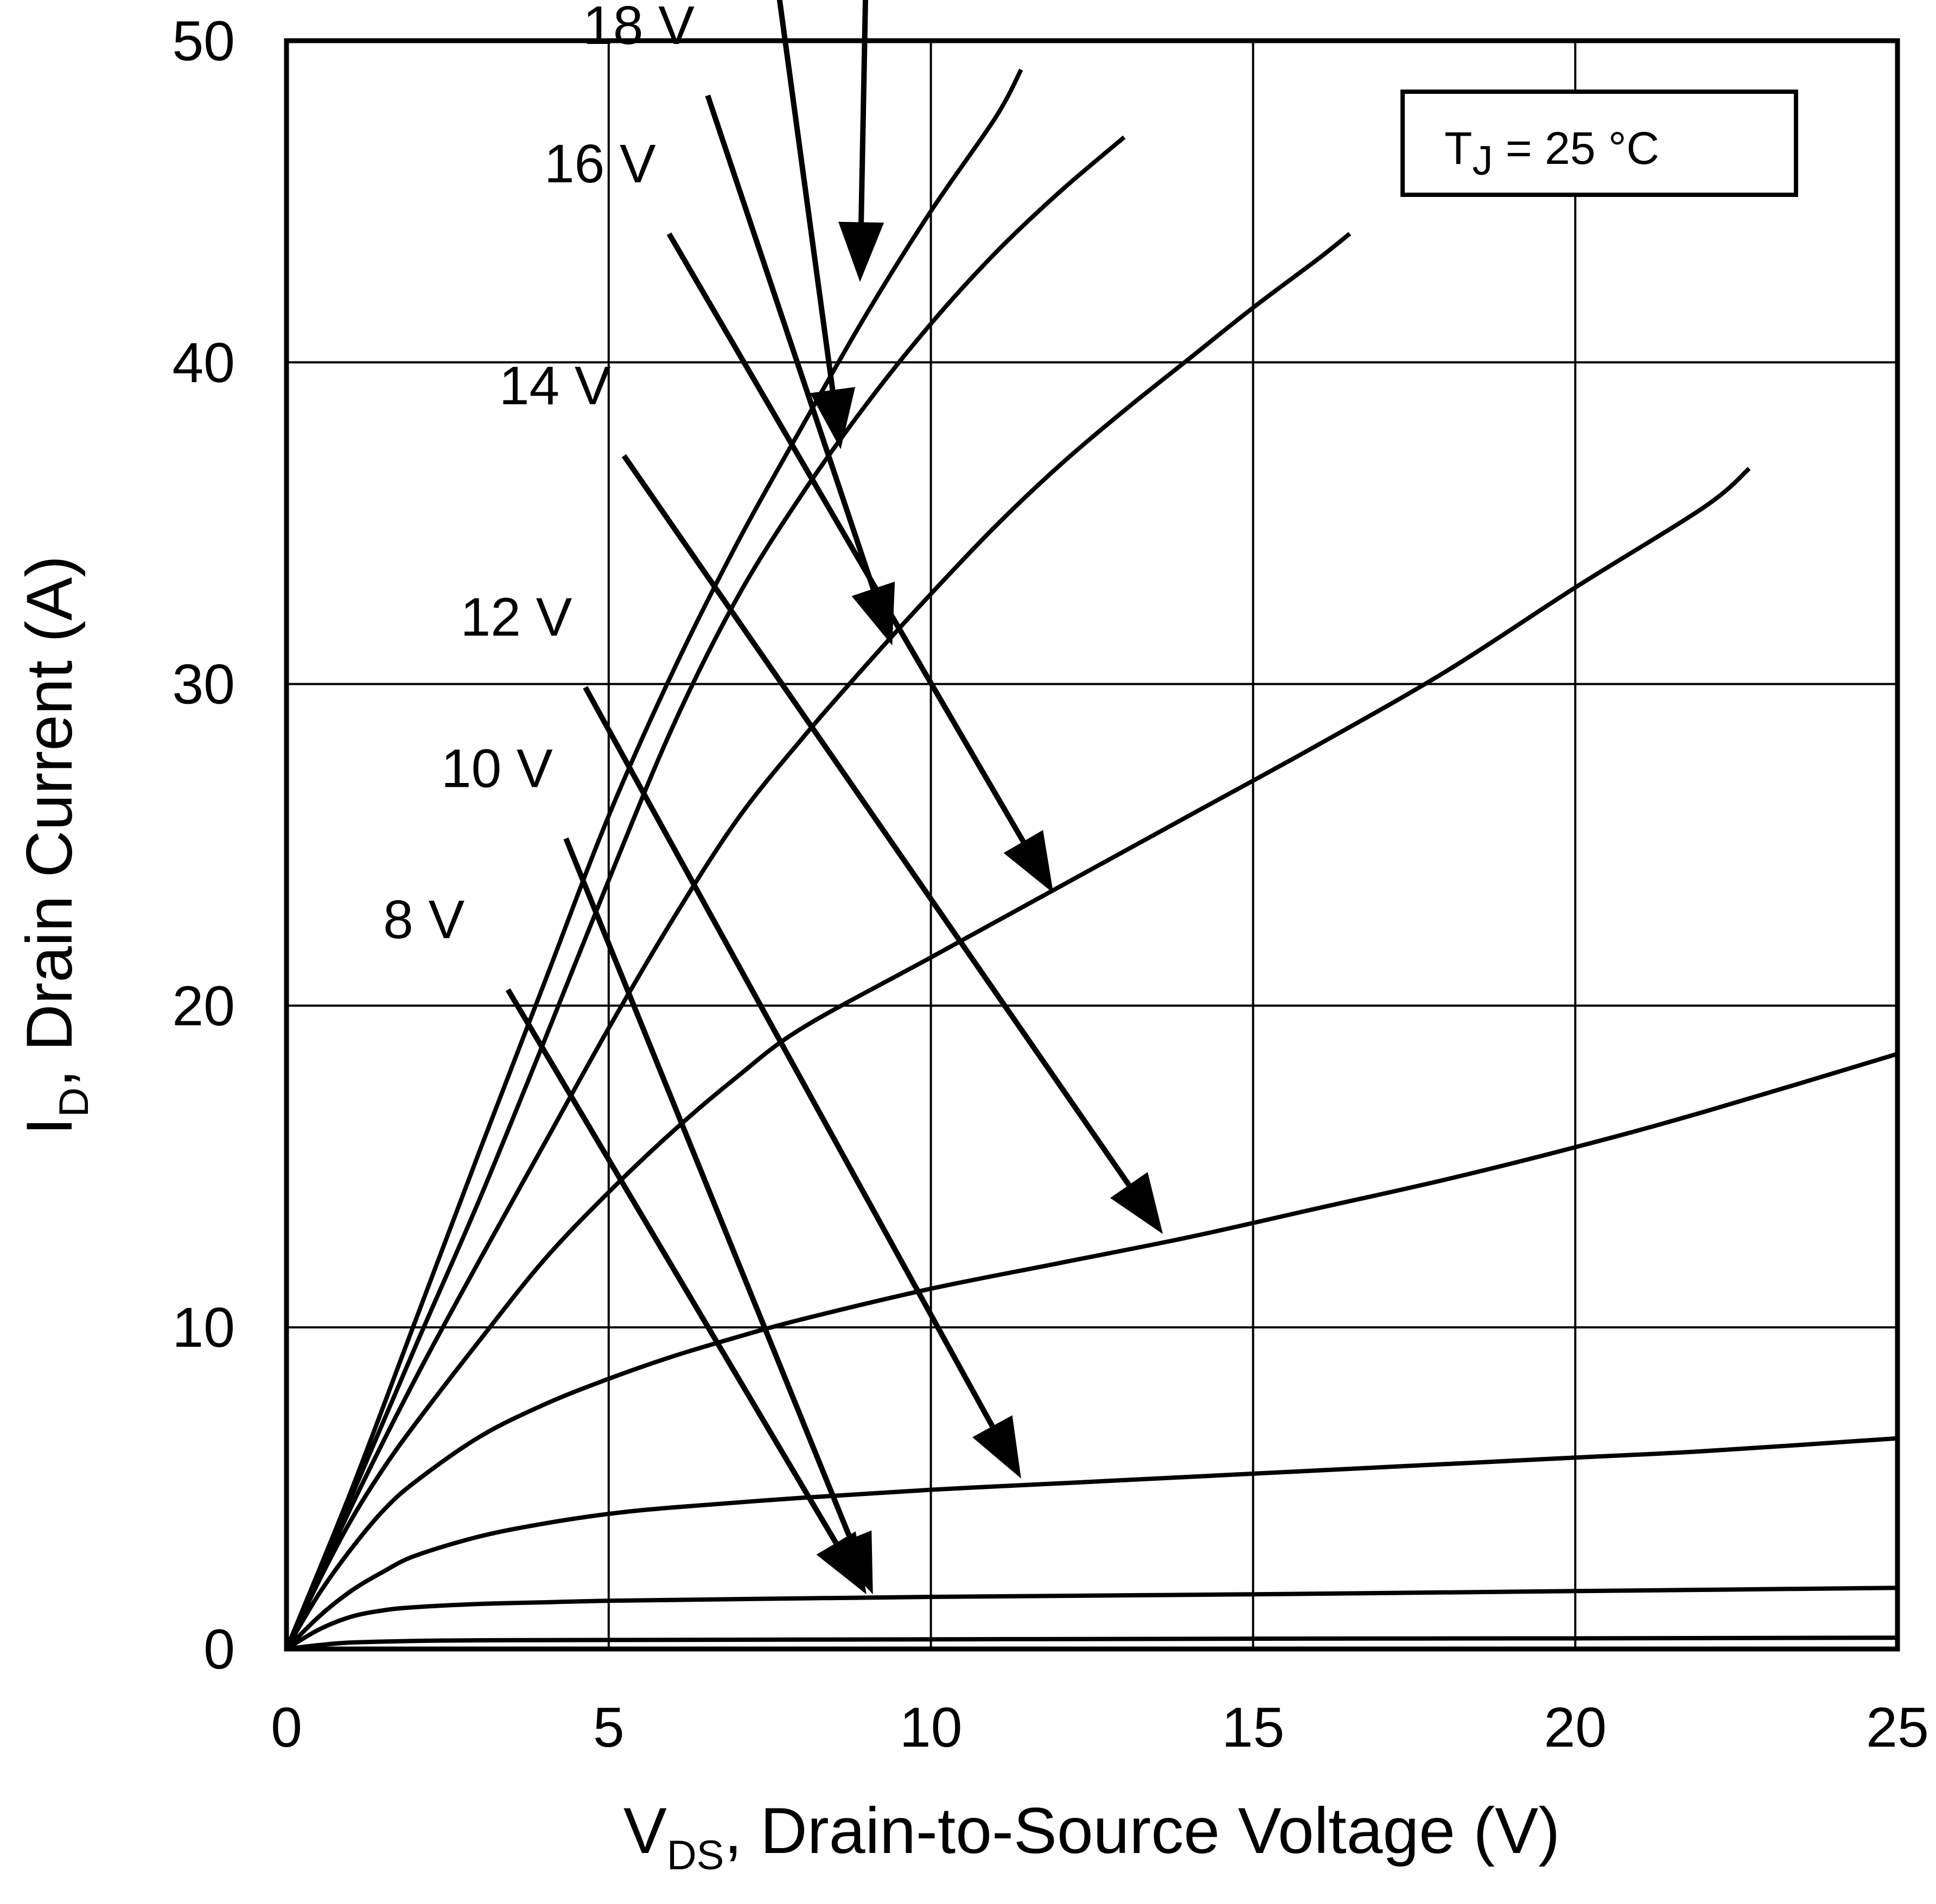 The height and width of the screenshot is (1904, 1936). I want to click on x-tick-label: 15, so click(1253, 1727).